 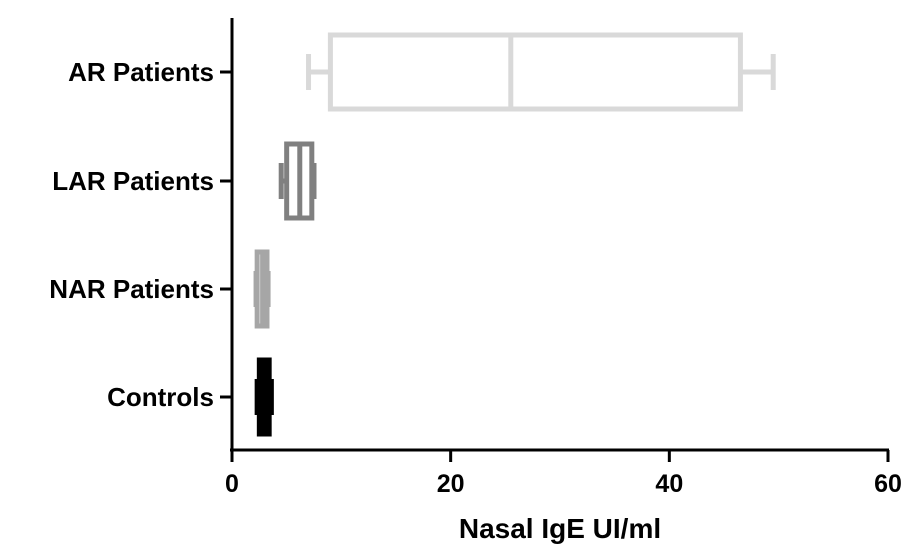 What do you see at coordinates (560, 528) in the screenshot?
I see `x-axis-label: Nasal IgE UI/ml` at bounding box center [560, 528].